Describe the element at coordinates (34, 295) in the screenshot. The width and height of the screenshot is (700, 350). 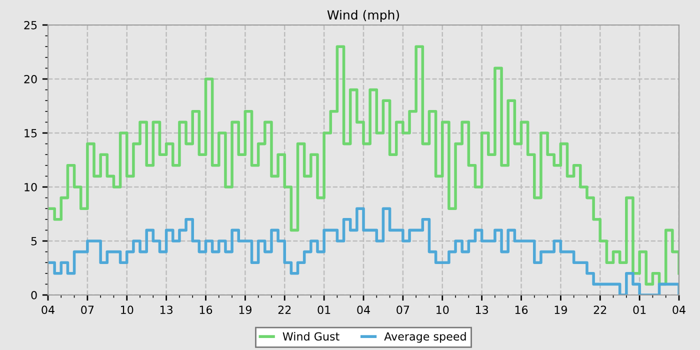
I see `y-tick-label: 0` at that location.